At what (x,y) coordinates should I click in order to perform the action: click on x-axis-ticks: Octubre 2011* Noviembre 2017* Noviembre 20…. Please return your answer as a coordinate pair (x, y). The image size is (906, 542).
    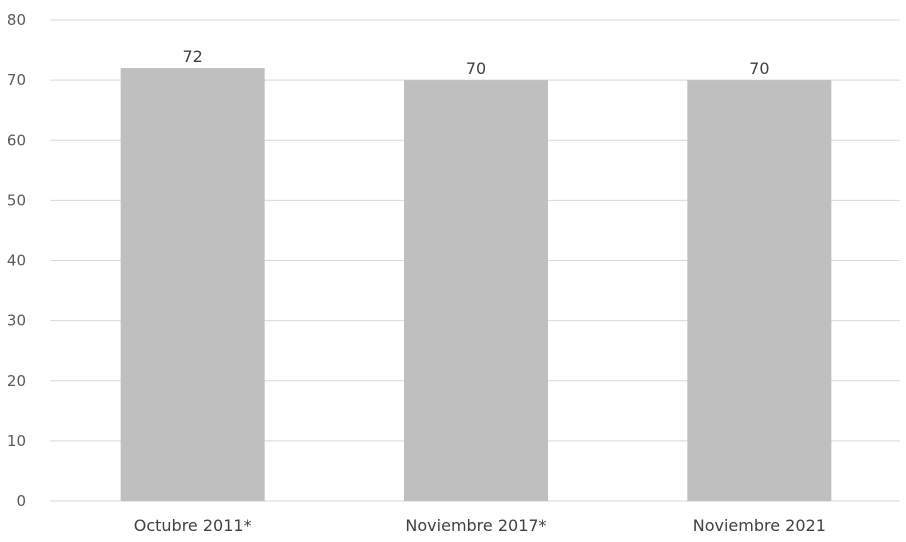
    Looking at the image, I should click on (480, 525).